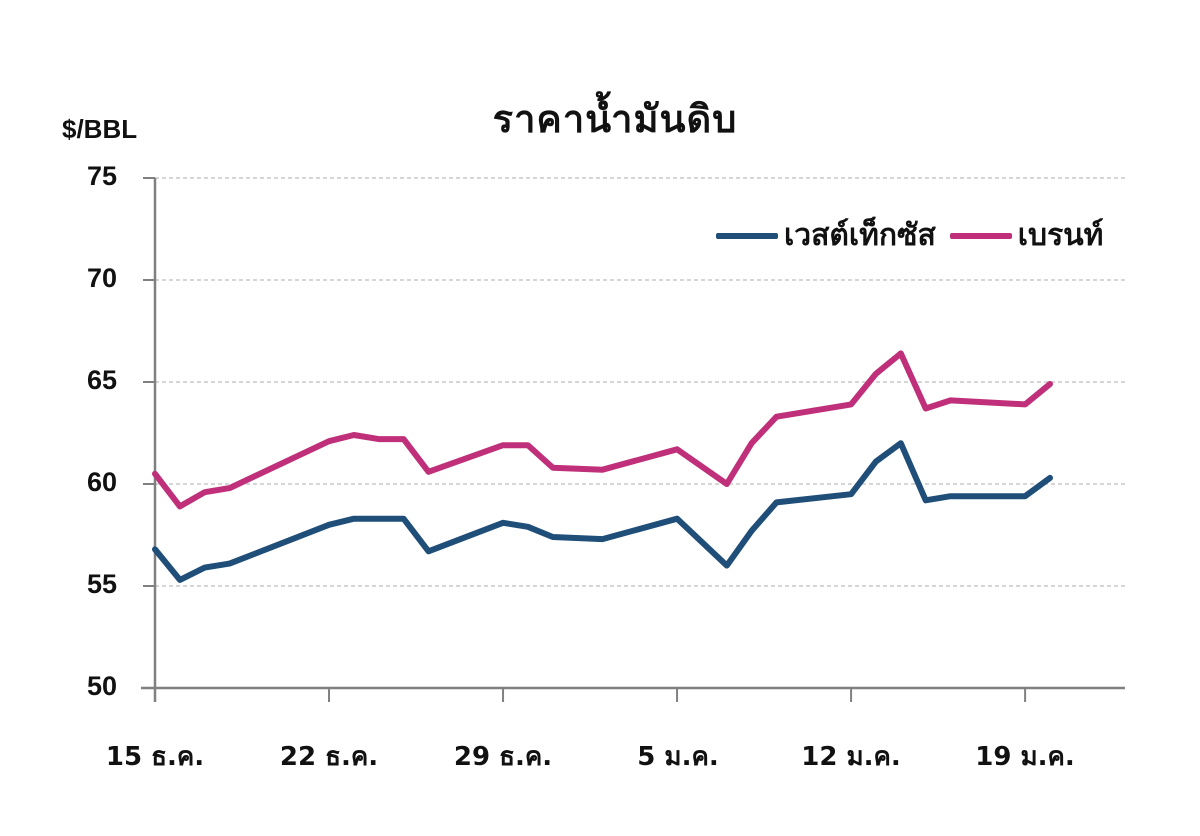  What do you see at coordinates (851, 757) in the screenshot?
I see `x-tick-12-jan: 12 ม.ค.` at bounding box center [851, 757].